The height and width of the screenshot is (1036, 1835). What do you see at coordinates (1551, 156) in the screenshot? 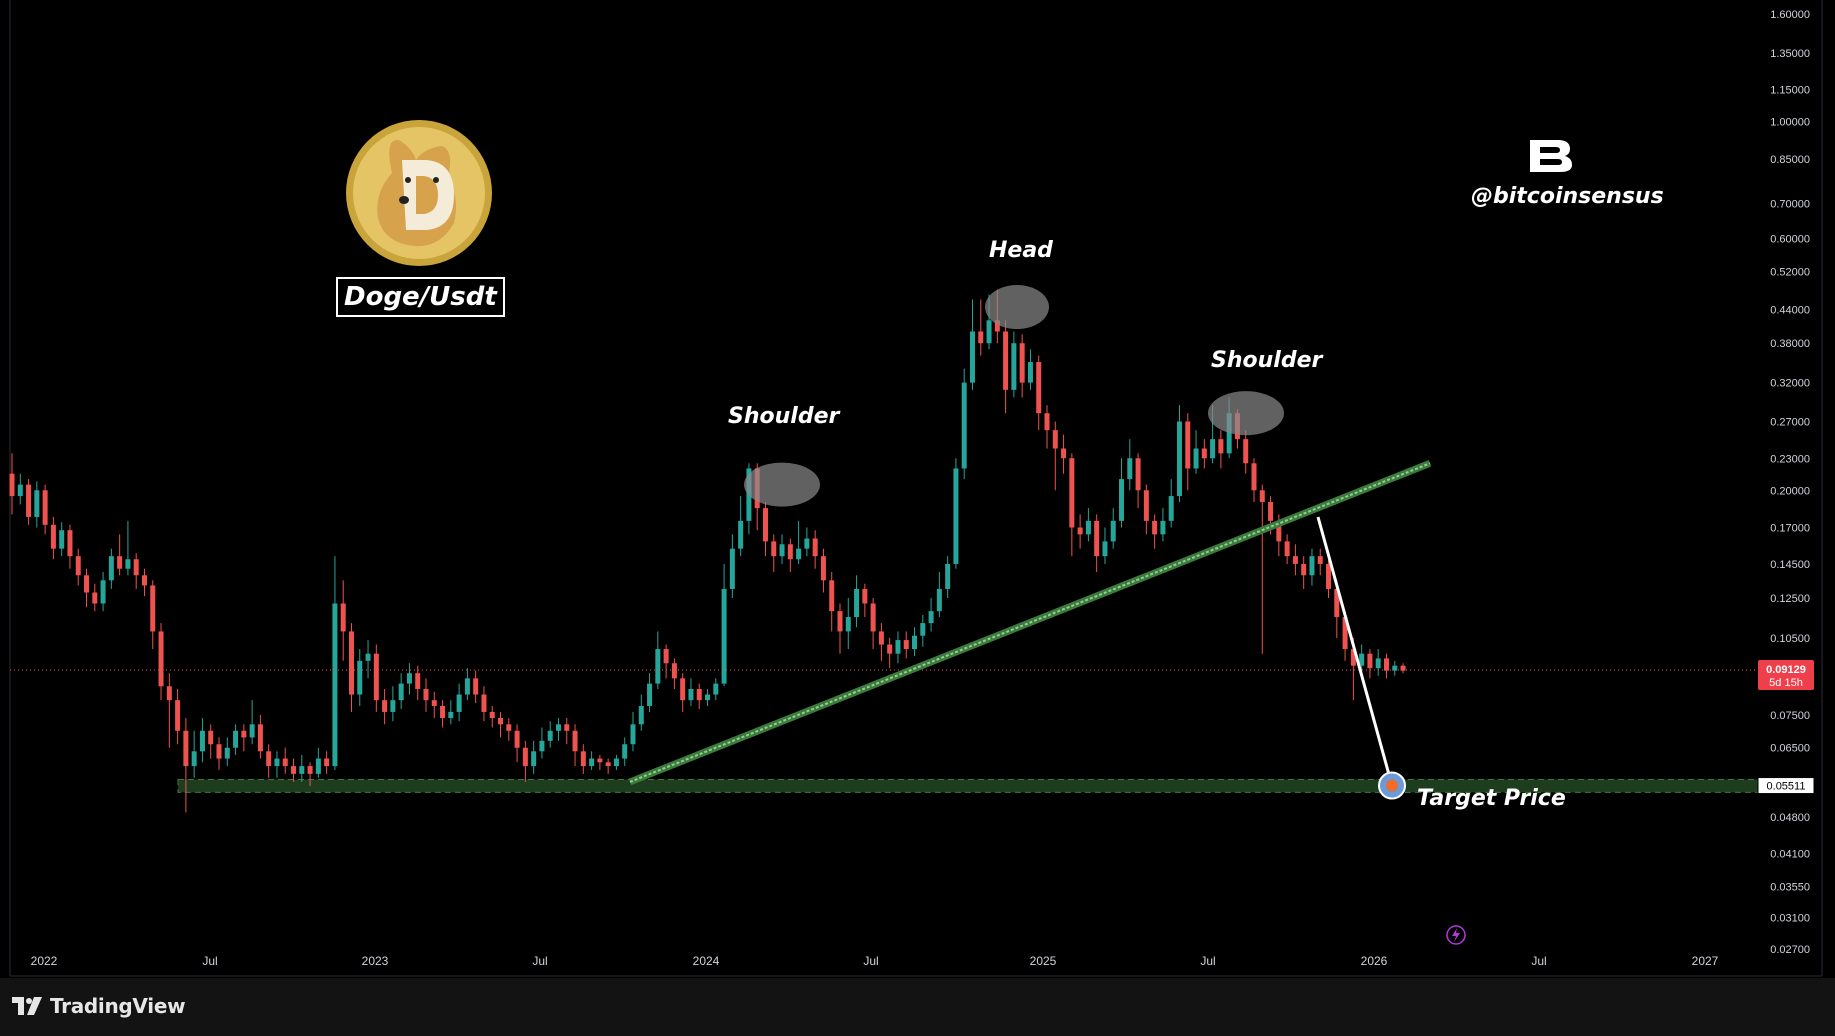
I see `bitcoinsensus-logo-icon` at bounding box center [1551, 156].